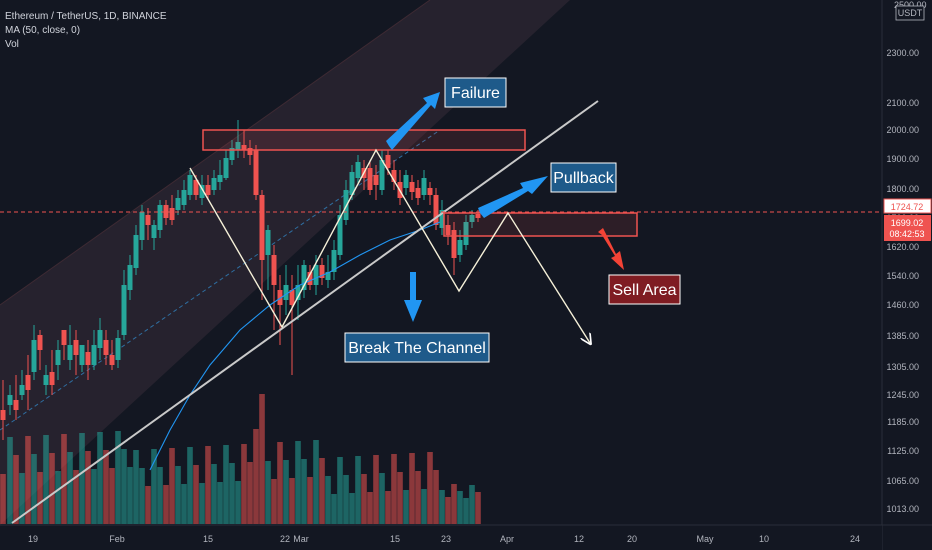 The width and height of the screenshot is (932, 550). What do you see at coordinates (417, 347) in the screenshot?
I see `break-channel-label: Break The Channel` at bounding box center [417, 347].